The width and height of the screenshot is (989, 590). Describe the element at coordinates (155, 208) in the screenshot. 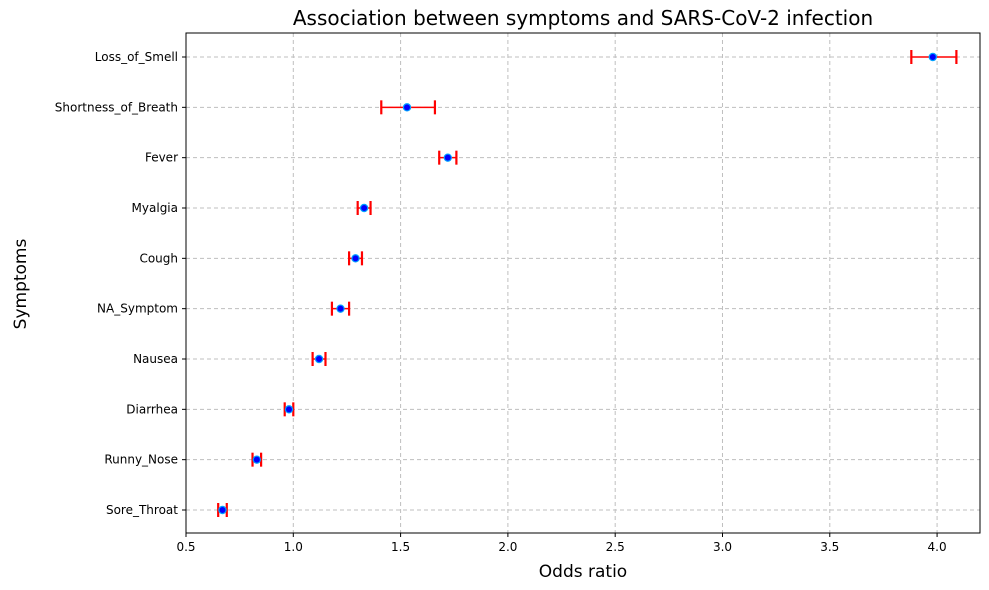

I see `y-tick-label: Myalgia` at that location.